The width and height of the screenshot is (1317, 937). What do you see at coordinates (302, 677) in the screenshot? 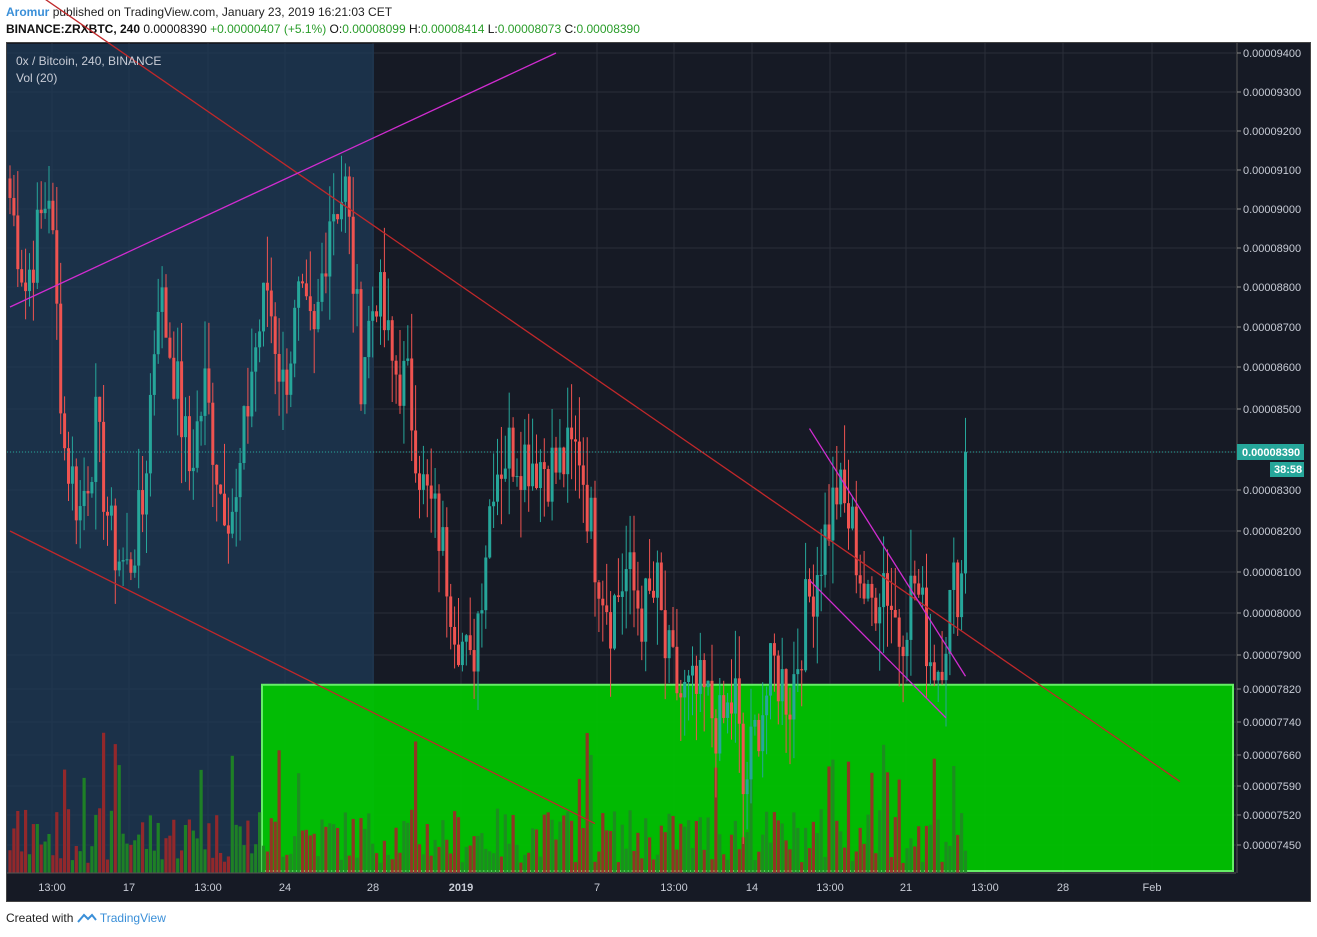
I see `trend-line-lower-channel` at bounding box center [302, 677].